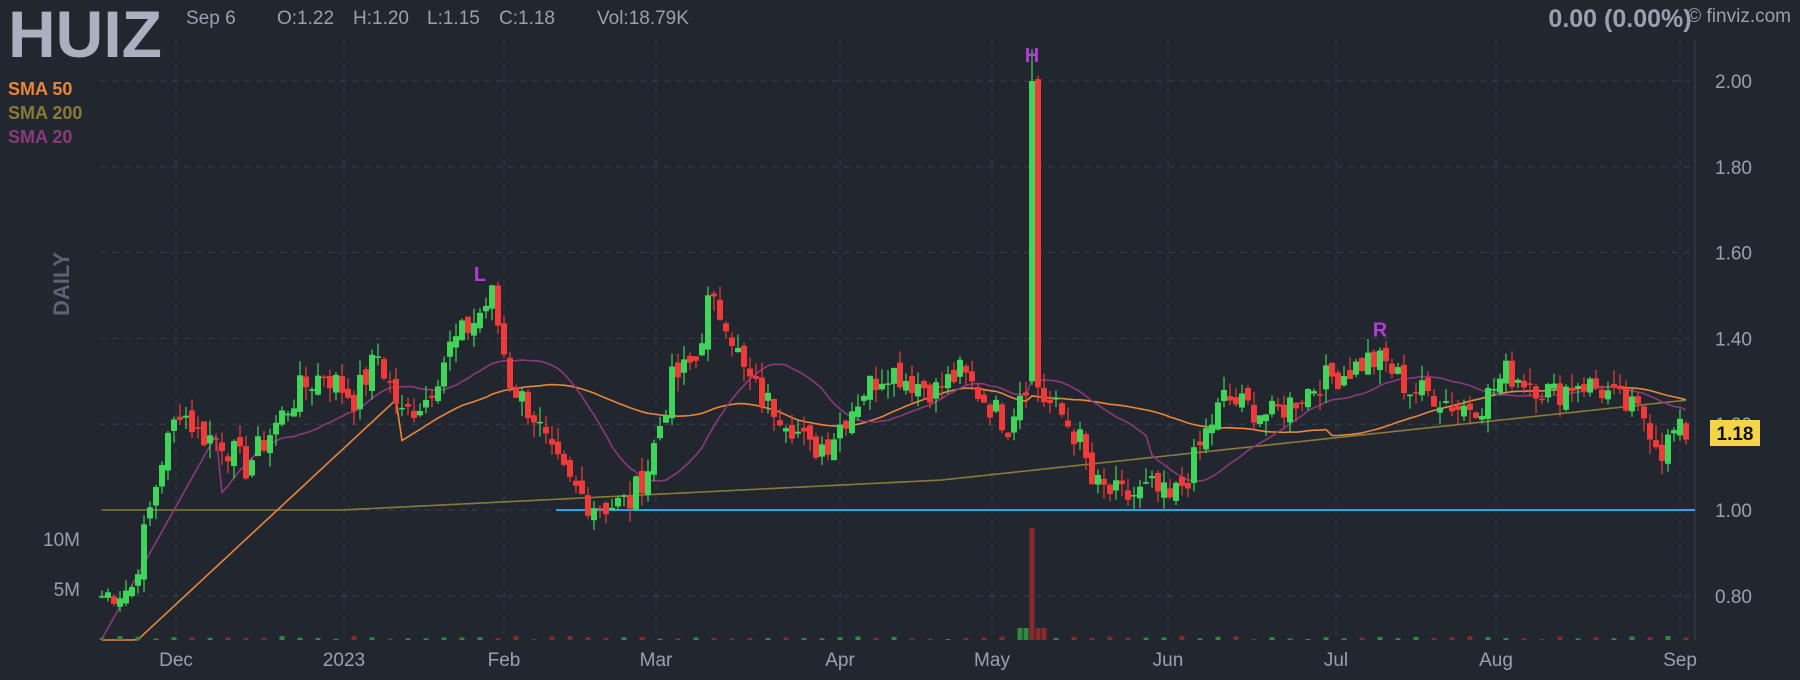  What do you see at coordinates (1380, 331) in the screenshot?
I see `pattern-marker-R: R` at bounding box center [1380, 331].